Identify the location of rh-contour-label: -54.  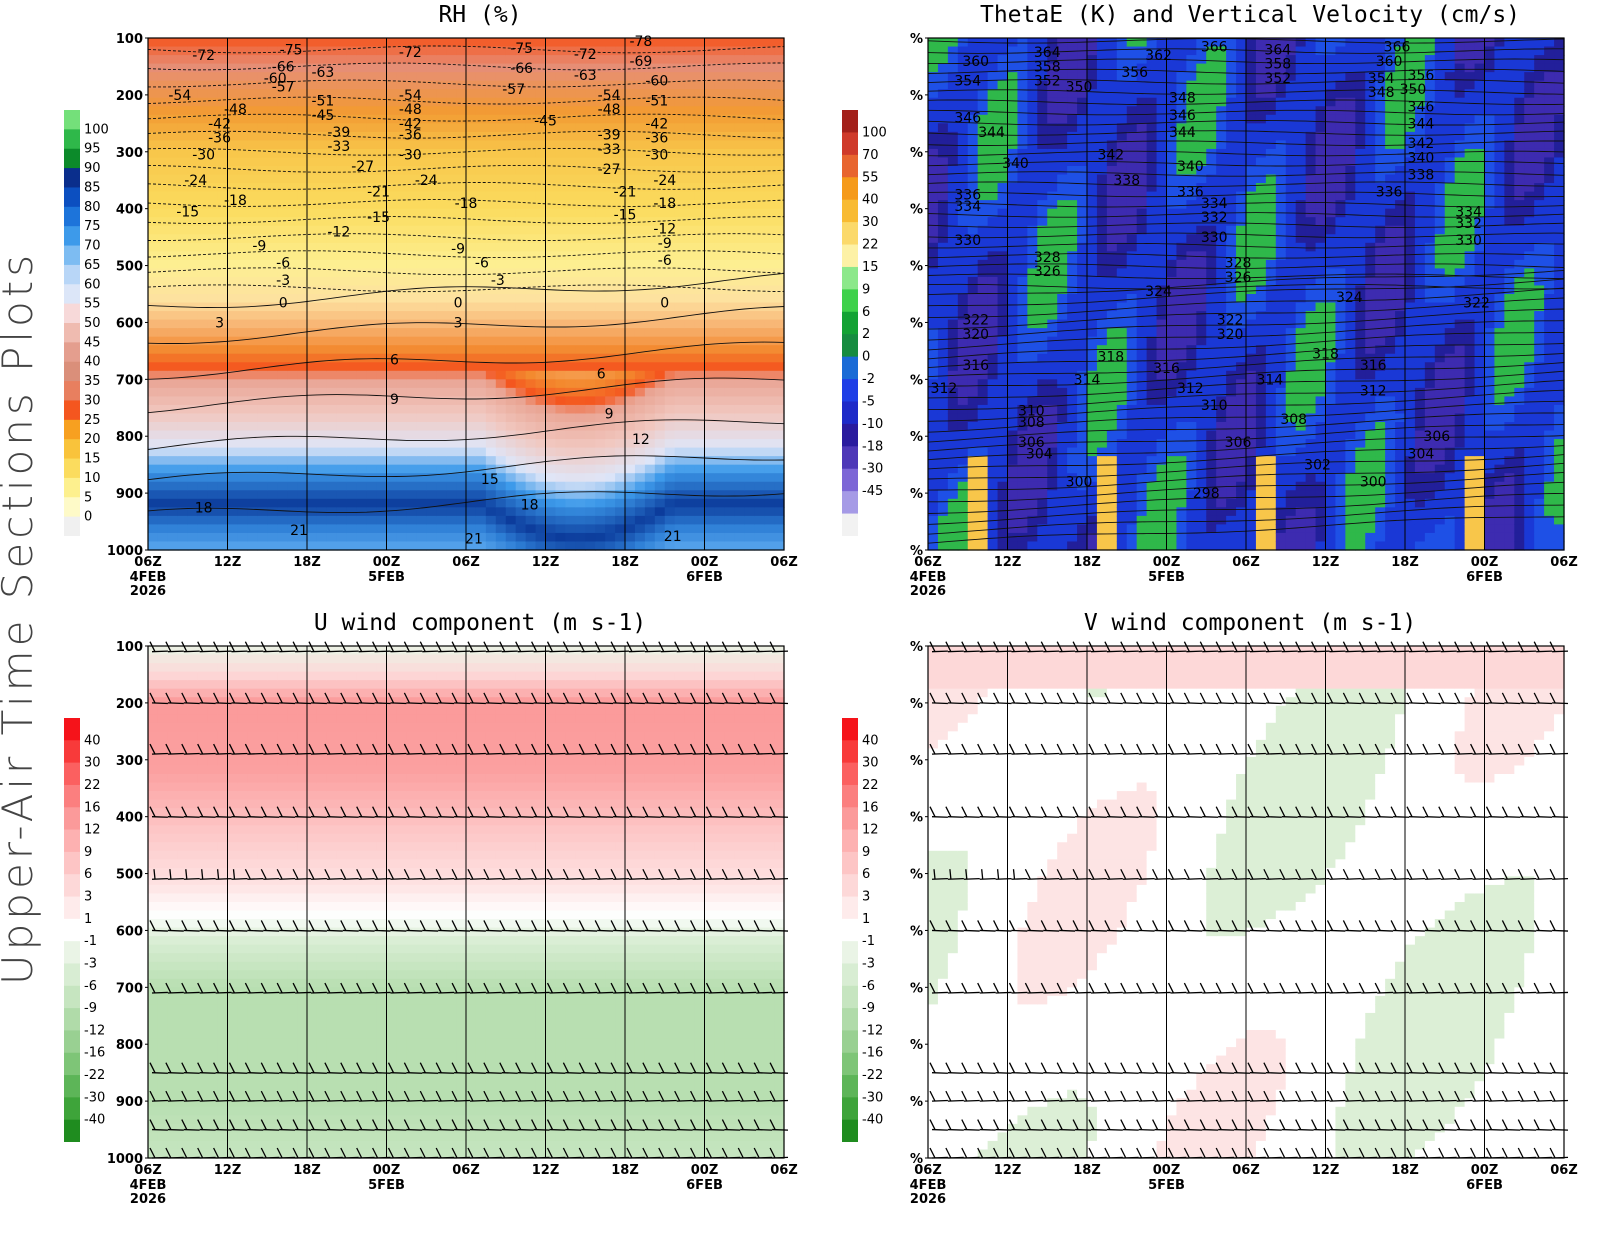
(410, 96).